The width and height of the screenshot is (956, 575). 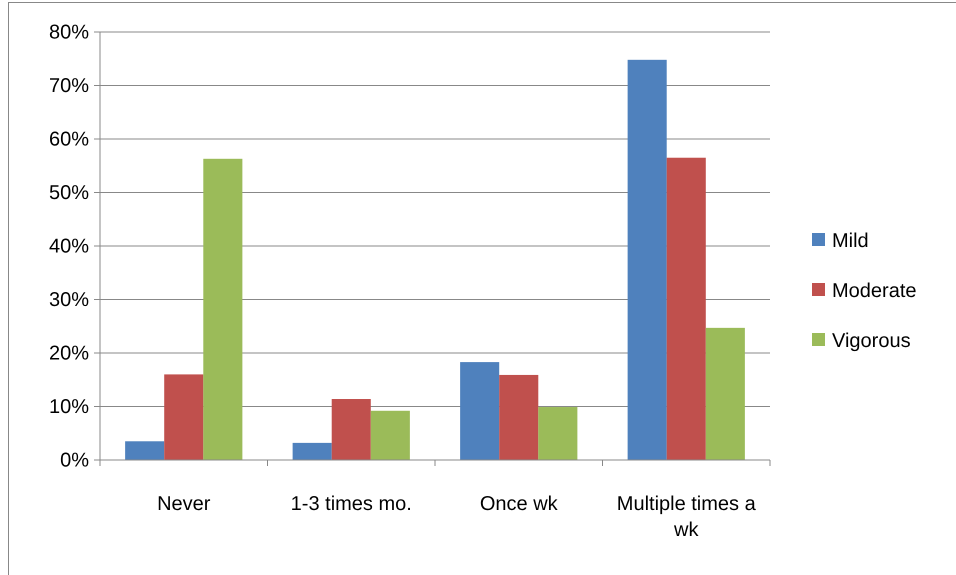 I want to click on y-tick-label: 30%, so click(x=69, y=299).